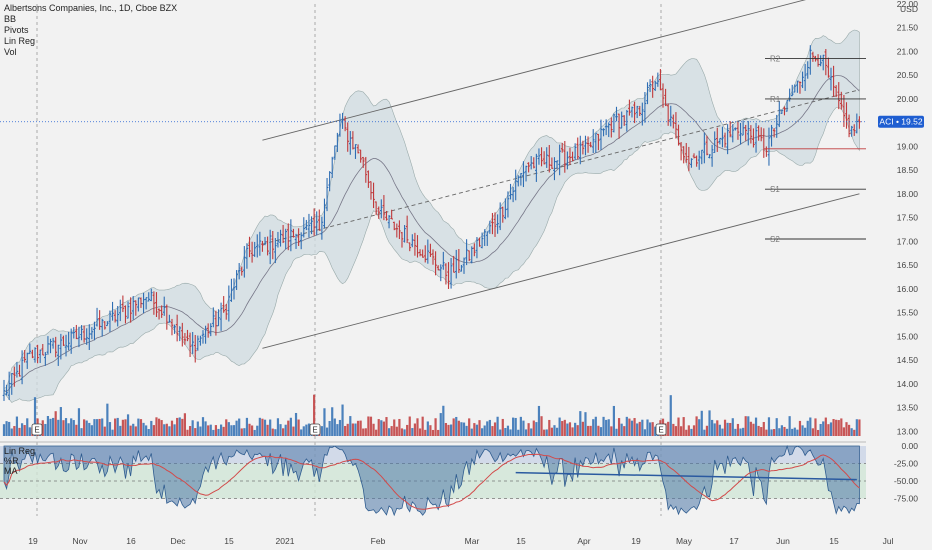 The width and height of the screenshot is (932, 550). What do you see at coordinates (178, 541) in the screenshot?
I see `time-tick: Dec` at bounding box center [178, 541].